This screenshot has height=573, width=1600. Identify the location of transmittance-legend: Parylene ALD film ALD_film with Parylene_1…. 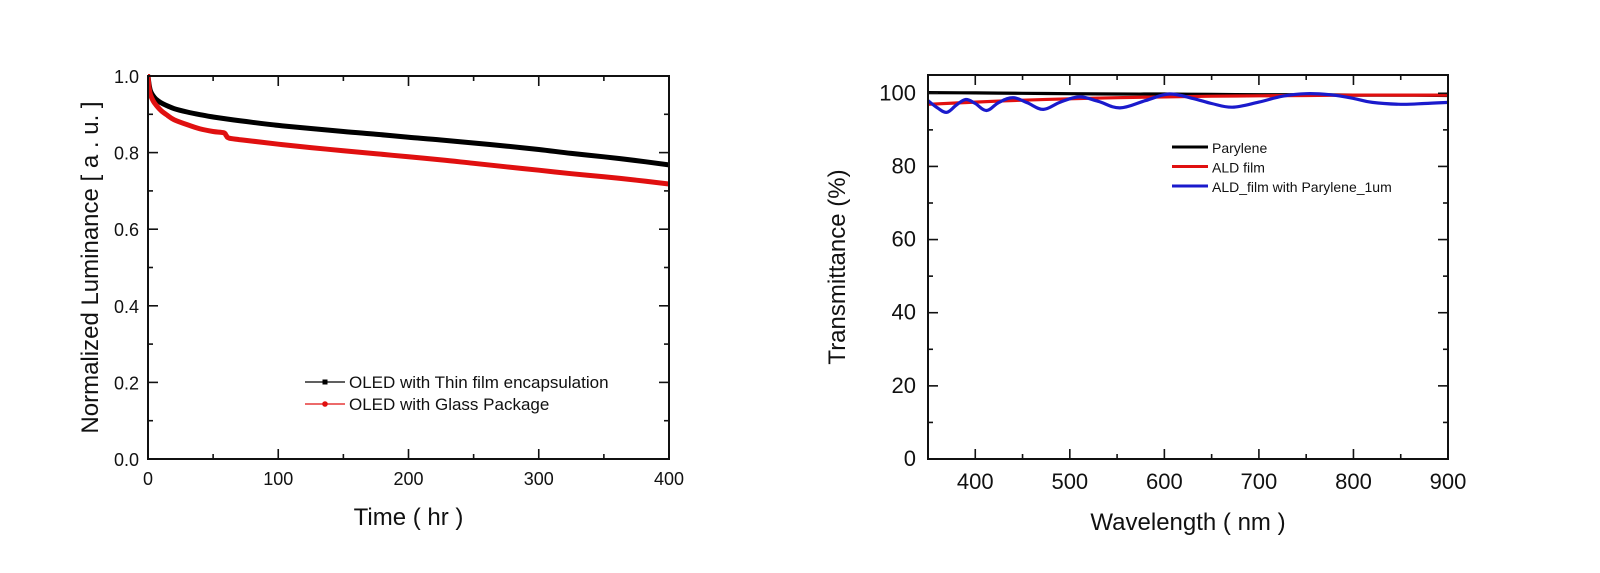
(1282, 167).